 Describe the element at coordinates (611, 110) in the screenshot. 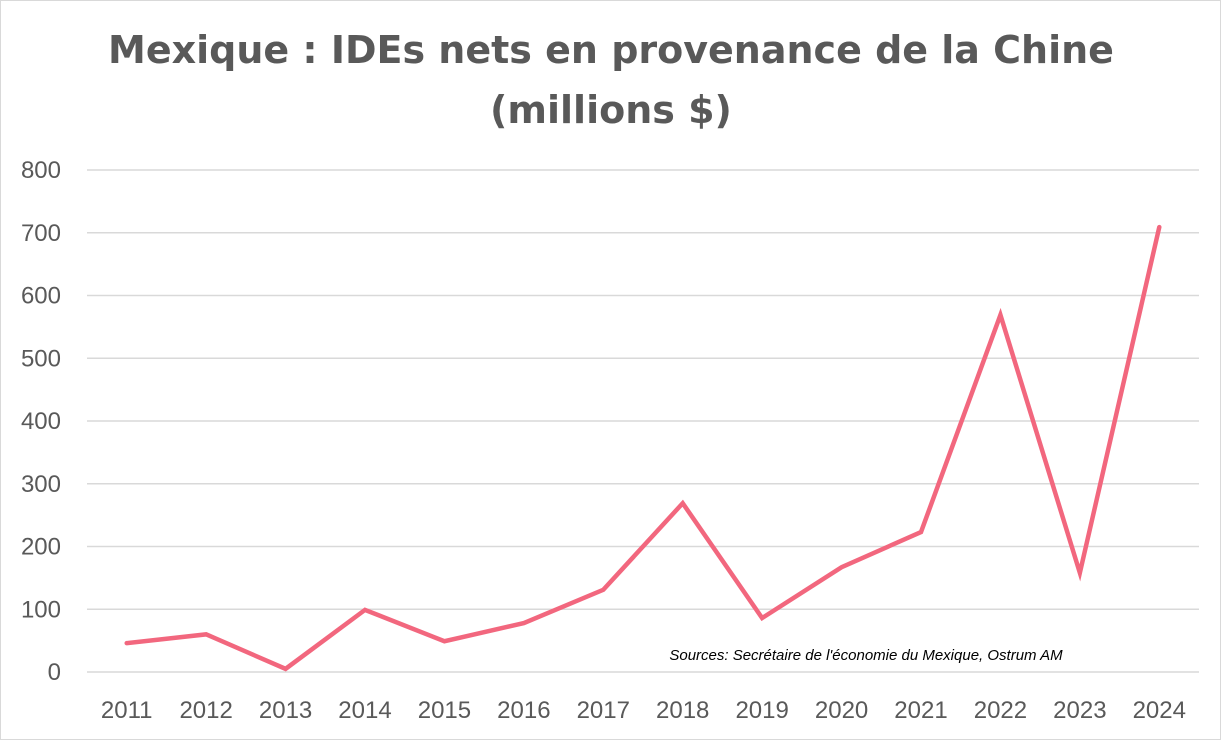

I see `chart-title-line-2: (millions $)` at that location.